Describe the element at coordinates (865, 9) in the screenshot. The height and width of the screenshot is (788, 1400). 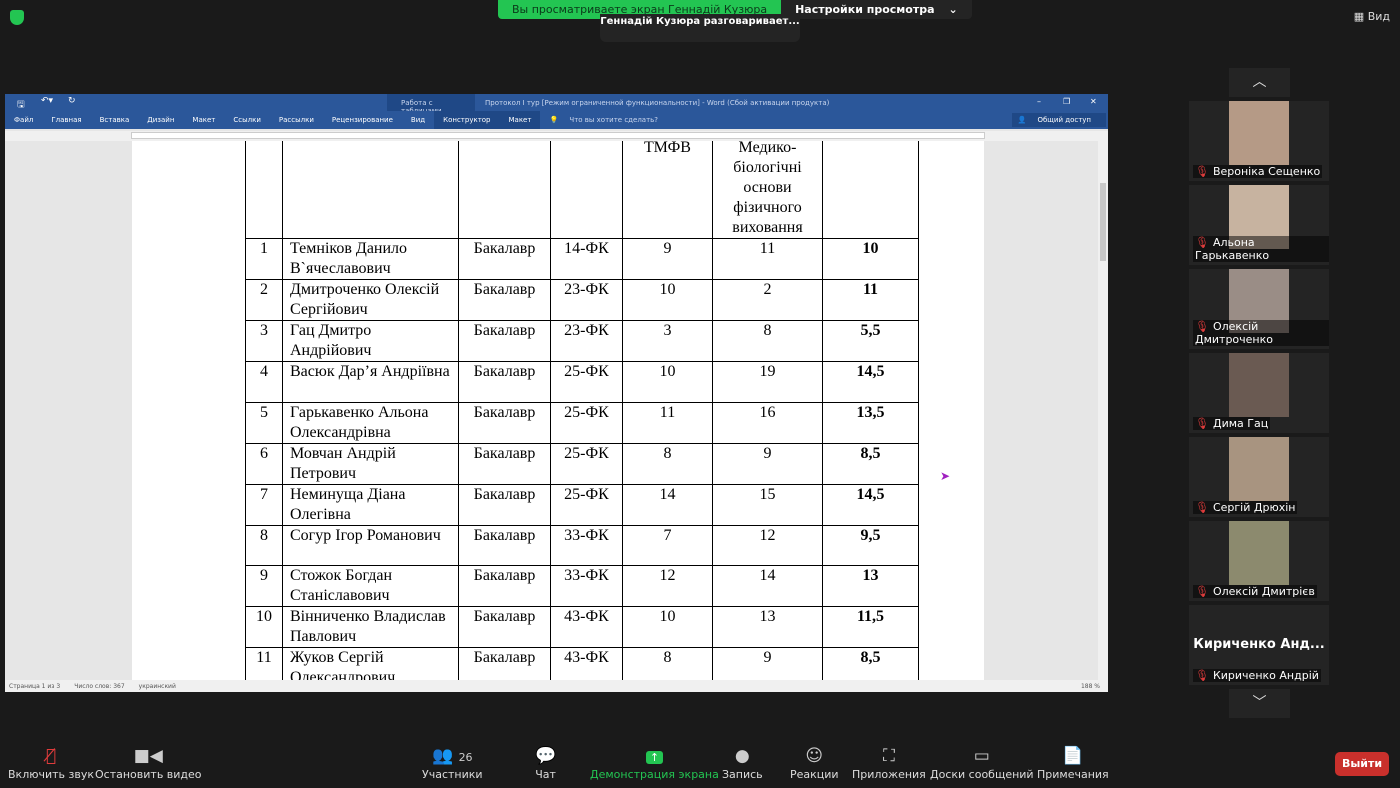
I see `view-options-label: Настройки просмотра` at that location.